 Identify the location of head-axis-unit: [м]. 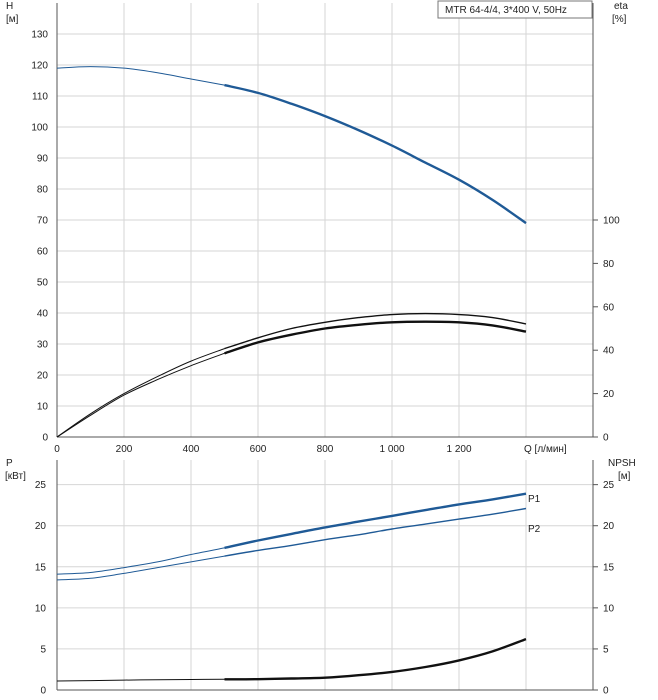
(12, 19).